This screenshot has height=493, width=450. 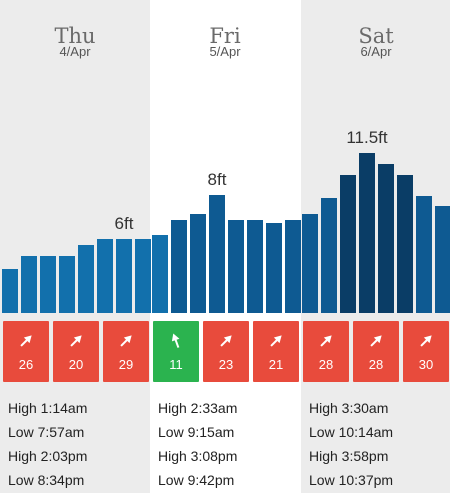 What do you see at coordinates (426, 351) in the screenshot?
I see `wind-tile: 30` at bounding box center [426, 351].